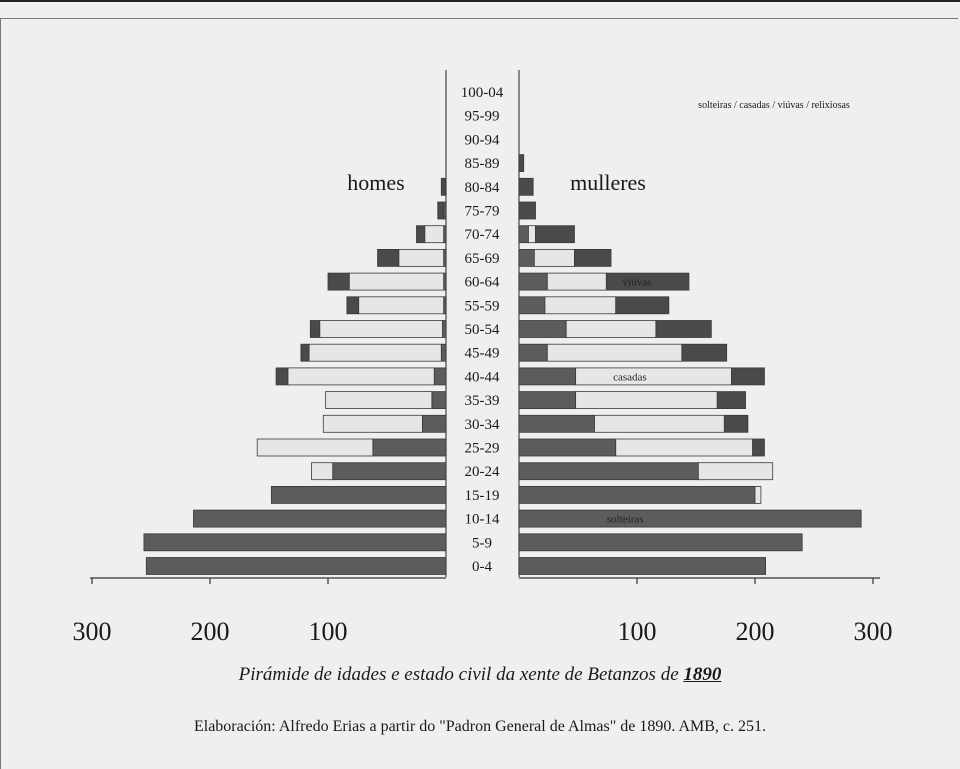  Describe the element at coordinates (482, 306) in the screenshot. I see `age-label-55-59: 55-59` at that location.